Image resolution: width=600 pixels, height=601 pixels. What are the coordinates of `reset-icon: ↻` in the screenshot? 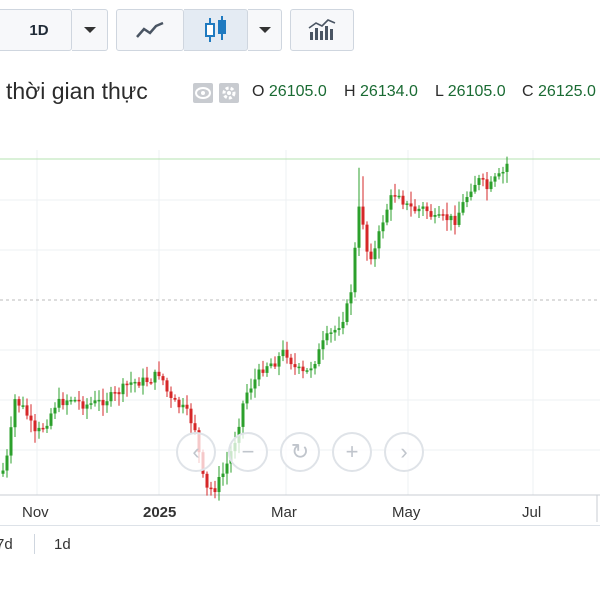 It's located at (300, 451).